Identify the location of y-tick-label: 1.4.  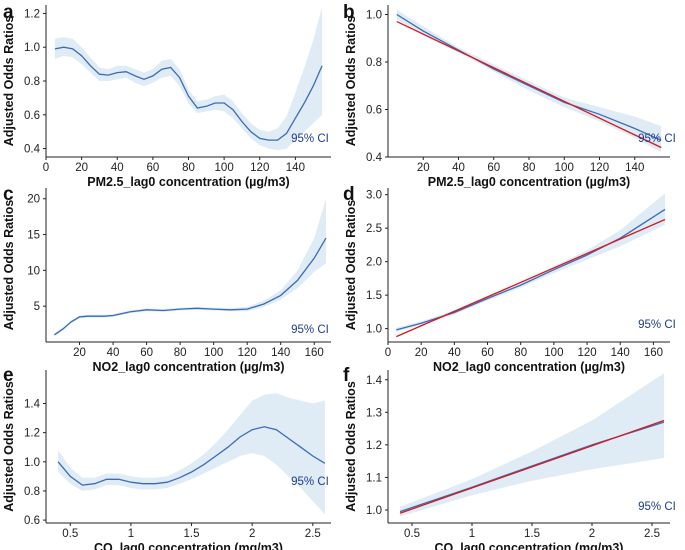
(32, 405).